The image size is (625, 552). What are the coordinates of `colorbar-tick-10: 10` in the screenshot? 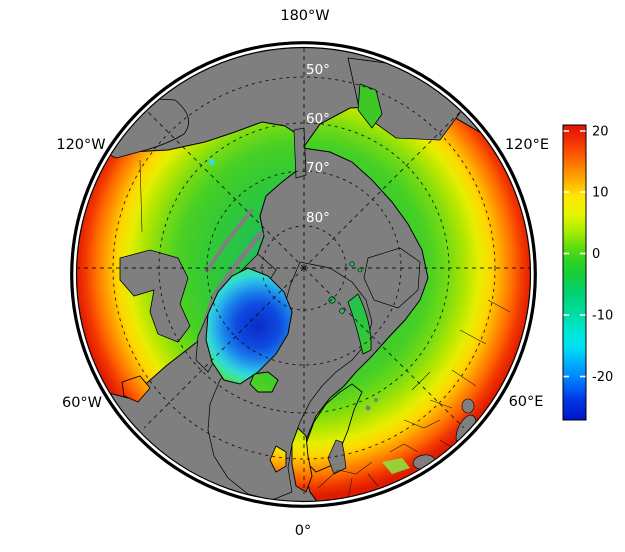 It's located at (600, 193).